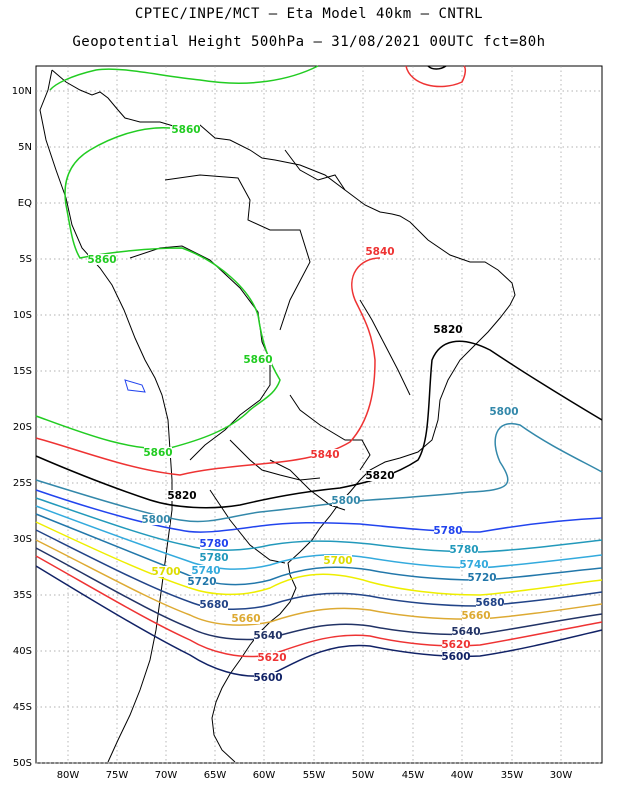  What do you see at coordinates (315, 775) in the screenshot?
I see `longitude-tick-labels: 80W 75W 70W 65W 60W 55W 50W 45W 40W 35W 30W` at bounding box center [315, 775].